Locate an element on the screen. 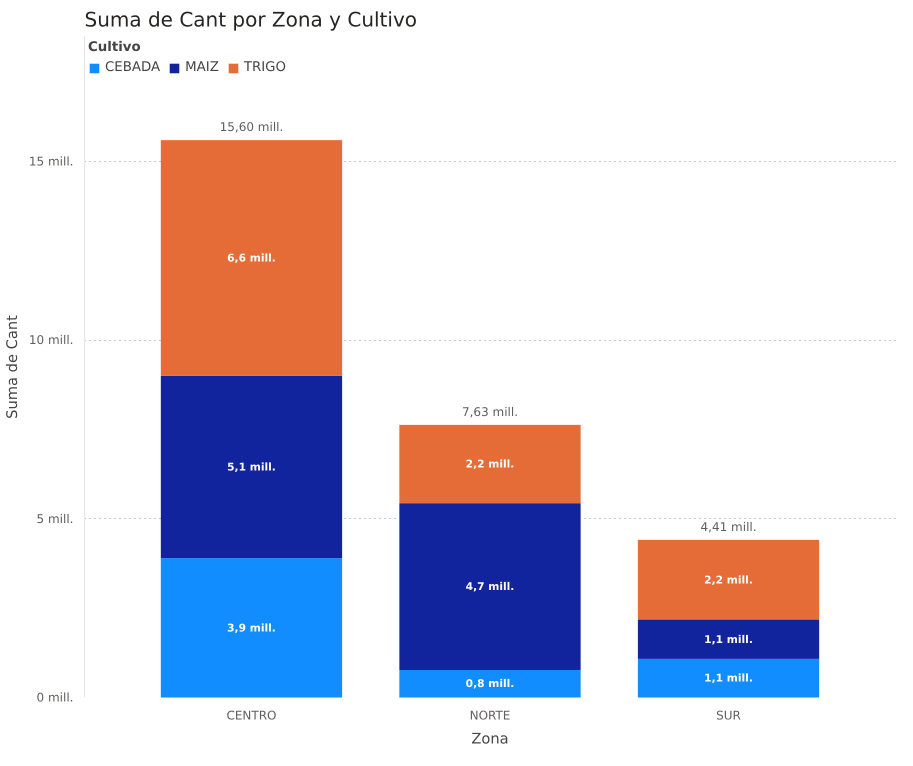  total-label: 7,63 mill. is located at coordinates (490, 411).